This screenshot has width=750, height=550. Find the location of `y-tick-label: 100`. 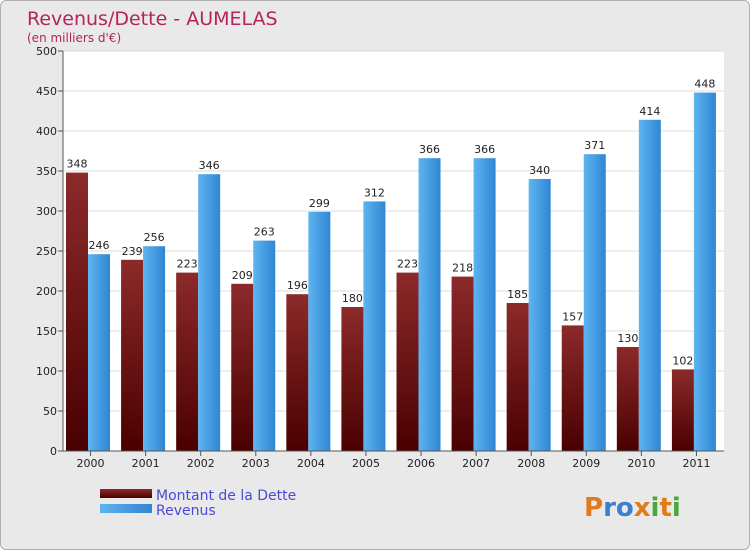

y-tick-label: 100 is located at coordinates (46, 371).